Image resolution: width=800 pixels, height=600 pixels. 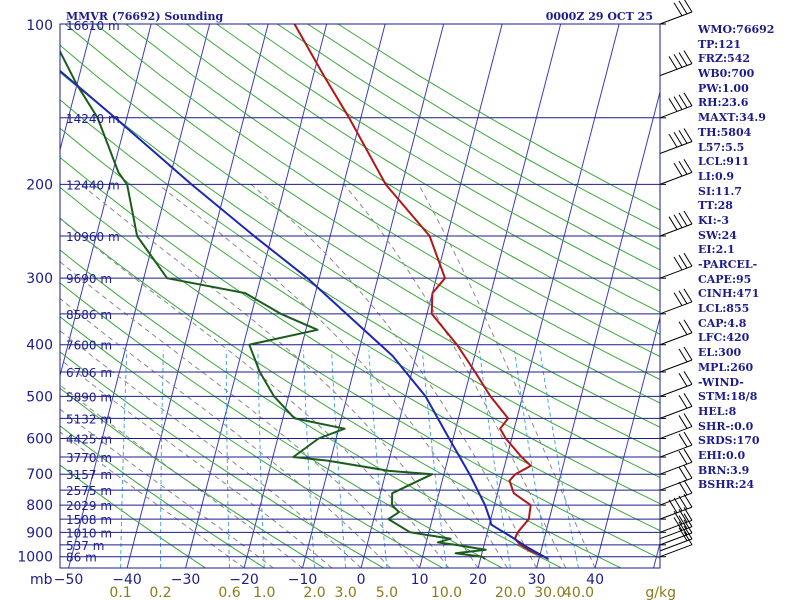 What do you see at coordinates (715, 206) in the screenshot?
I see `sounding-index: TT:28` at bounding box center [715, 206].